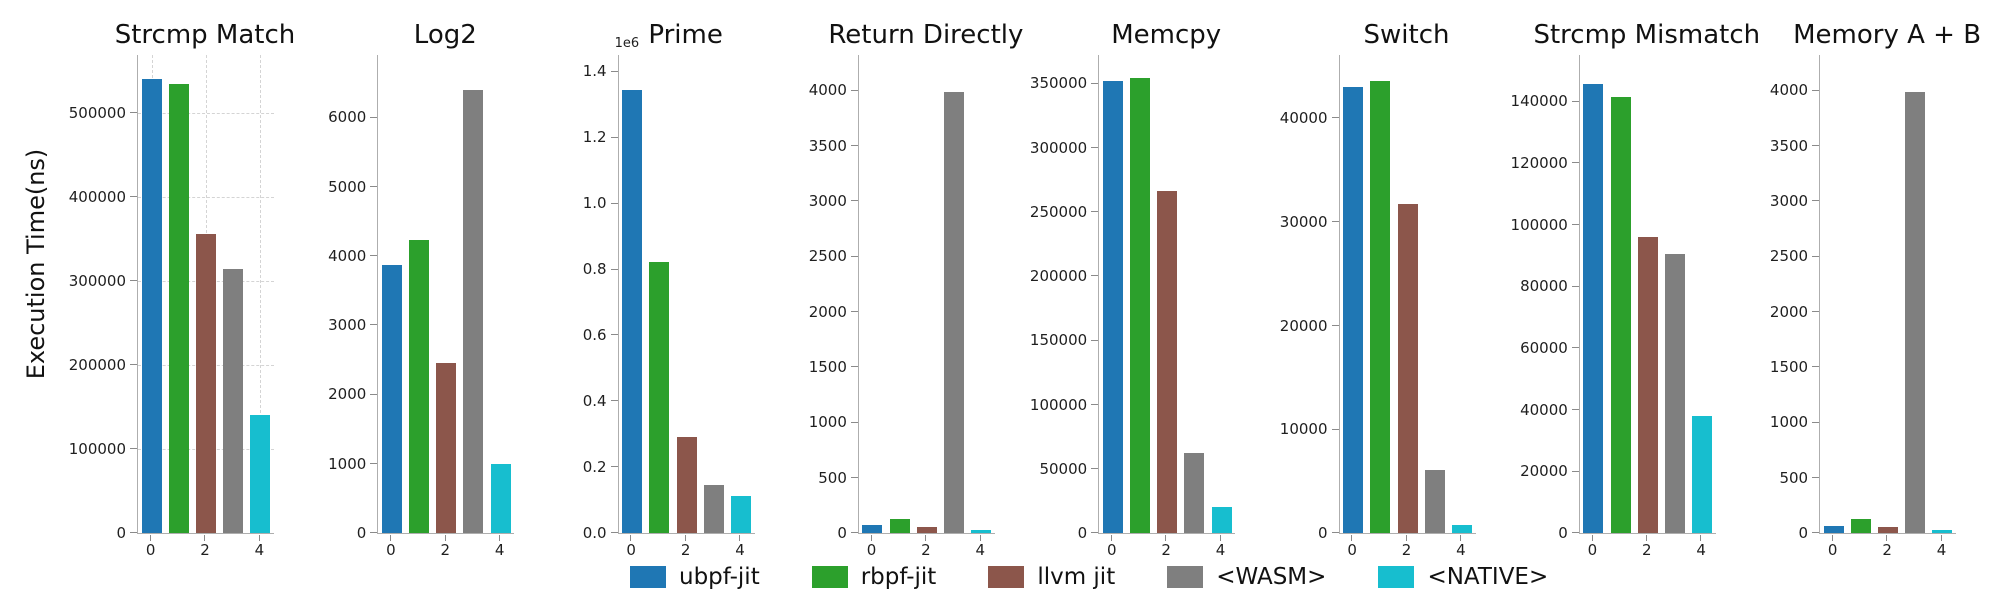  Describe the element at coordinates (1887, 35) in the screenshot. I see `subplot-title: Memory A + B` at that location.